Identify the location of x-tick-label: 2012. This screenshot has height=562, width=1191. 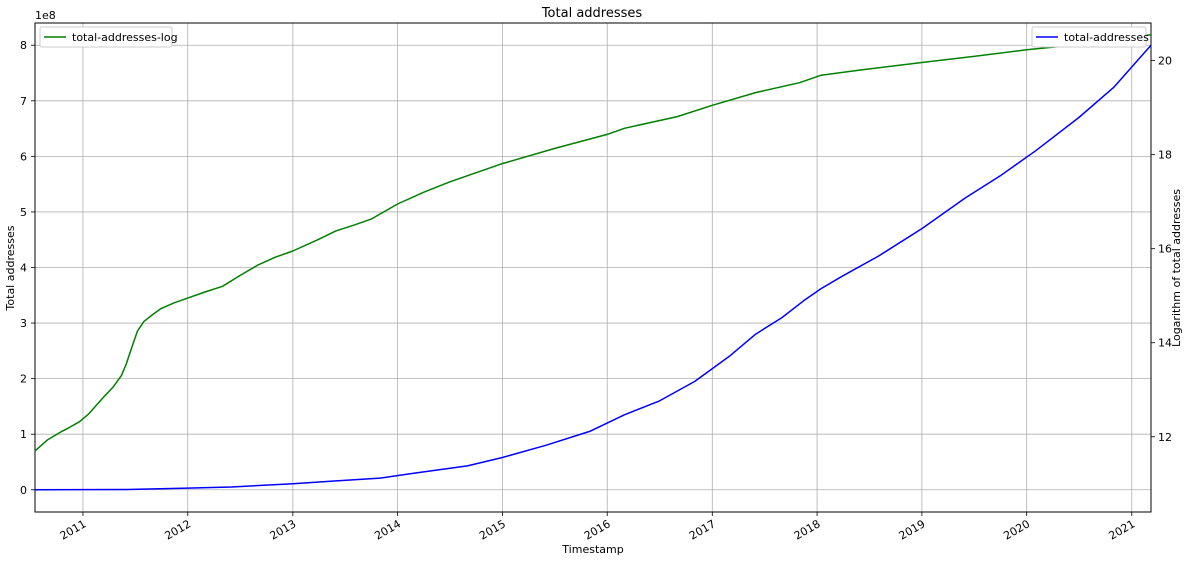
(177, 529).